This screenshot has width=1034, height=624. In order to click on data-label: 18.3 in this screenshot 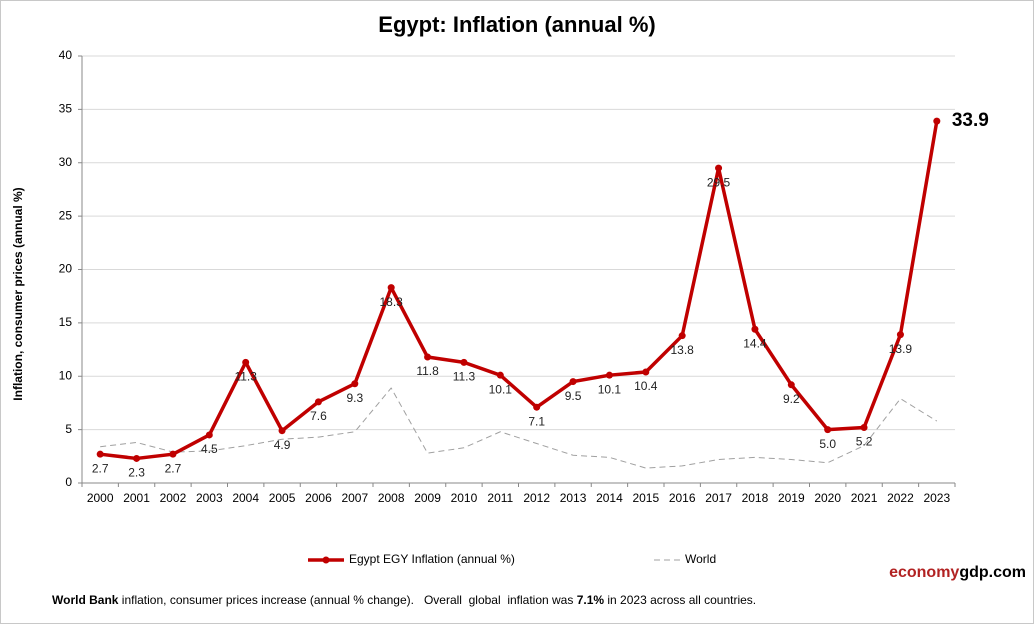, I will do `click(392, 302)`.